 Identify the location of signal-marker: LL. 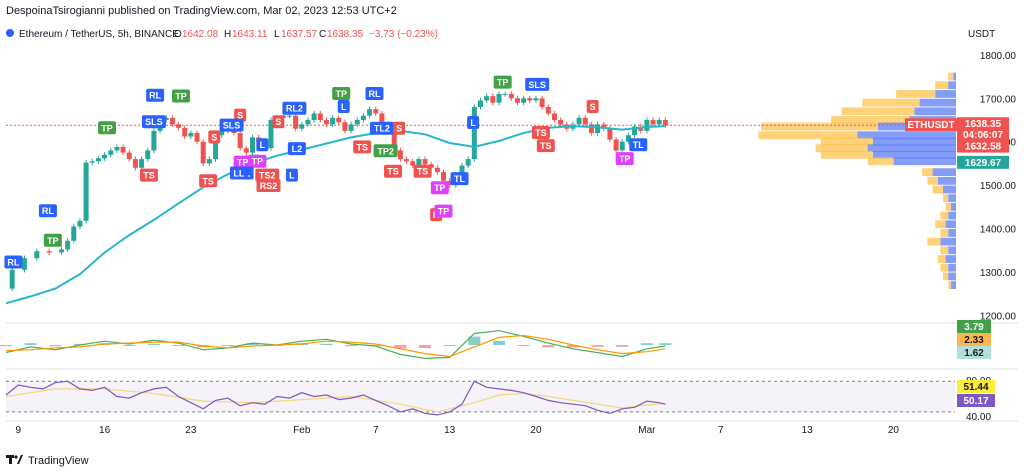
(238, 173).